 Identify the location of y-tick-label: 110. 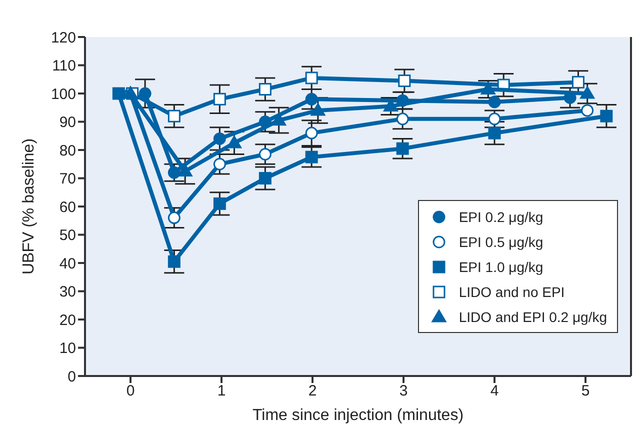
(64, 66).